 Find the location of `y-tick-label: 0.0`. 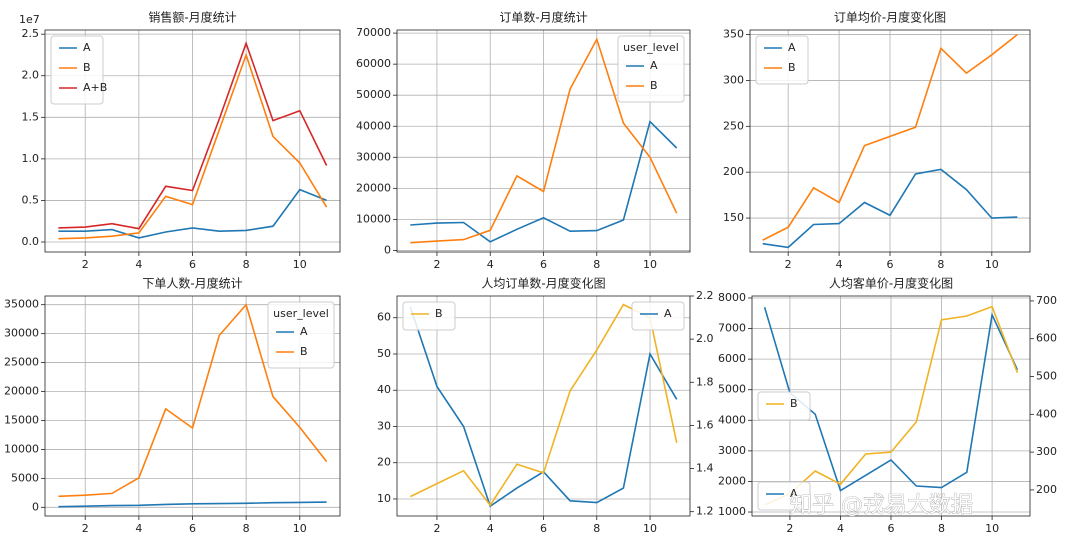

y-tick-label: 0.0 is located at coordinates (31, 241).